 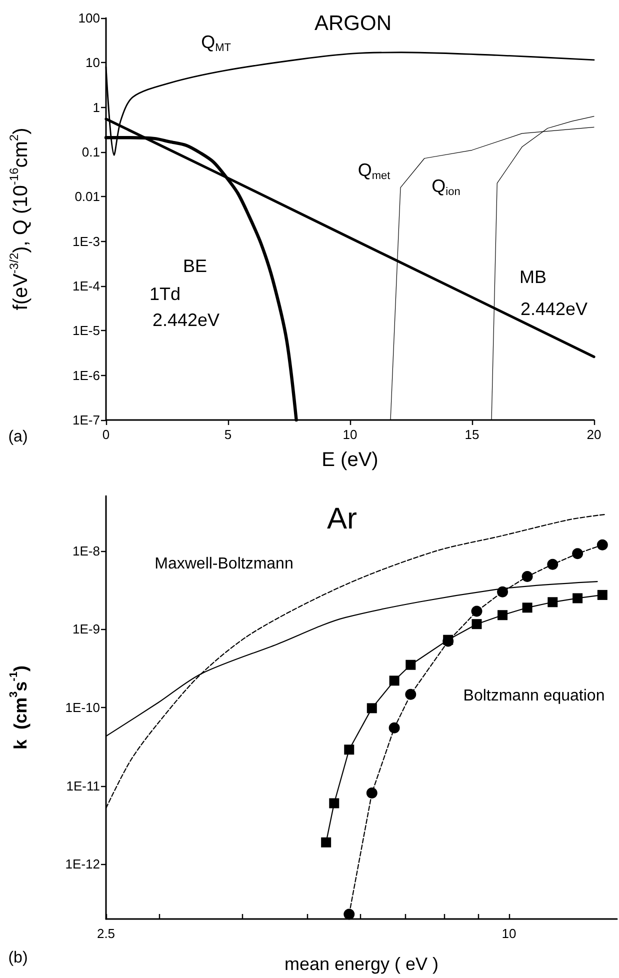 What do you see at coordinates (106, 933) in the screenshot?
I see `x-tick-label: 2.5` at bounding box center [106, 933].